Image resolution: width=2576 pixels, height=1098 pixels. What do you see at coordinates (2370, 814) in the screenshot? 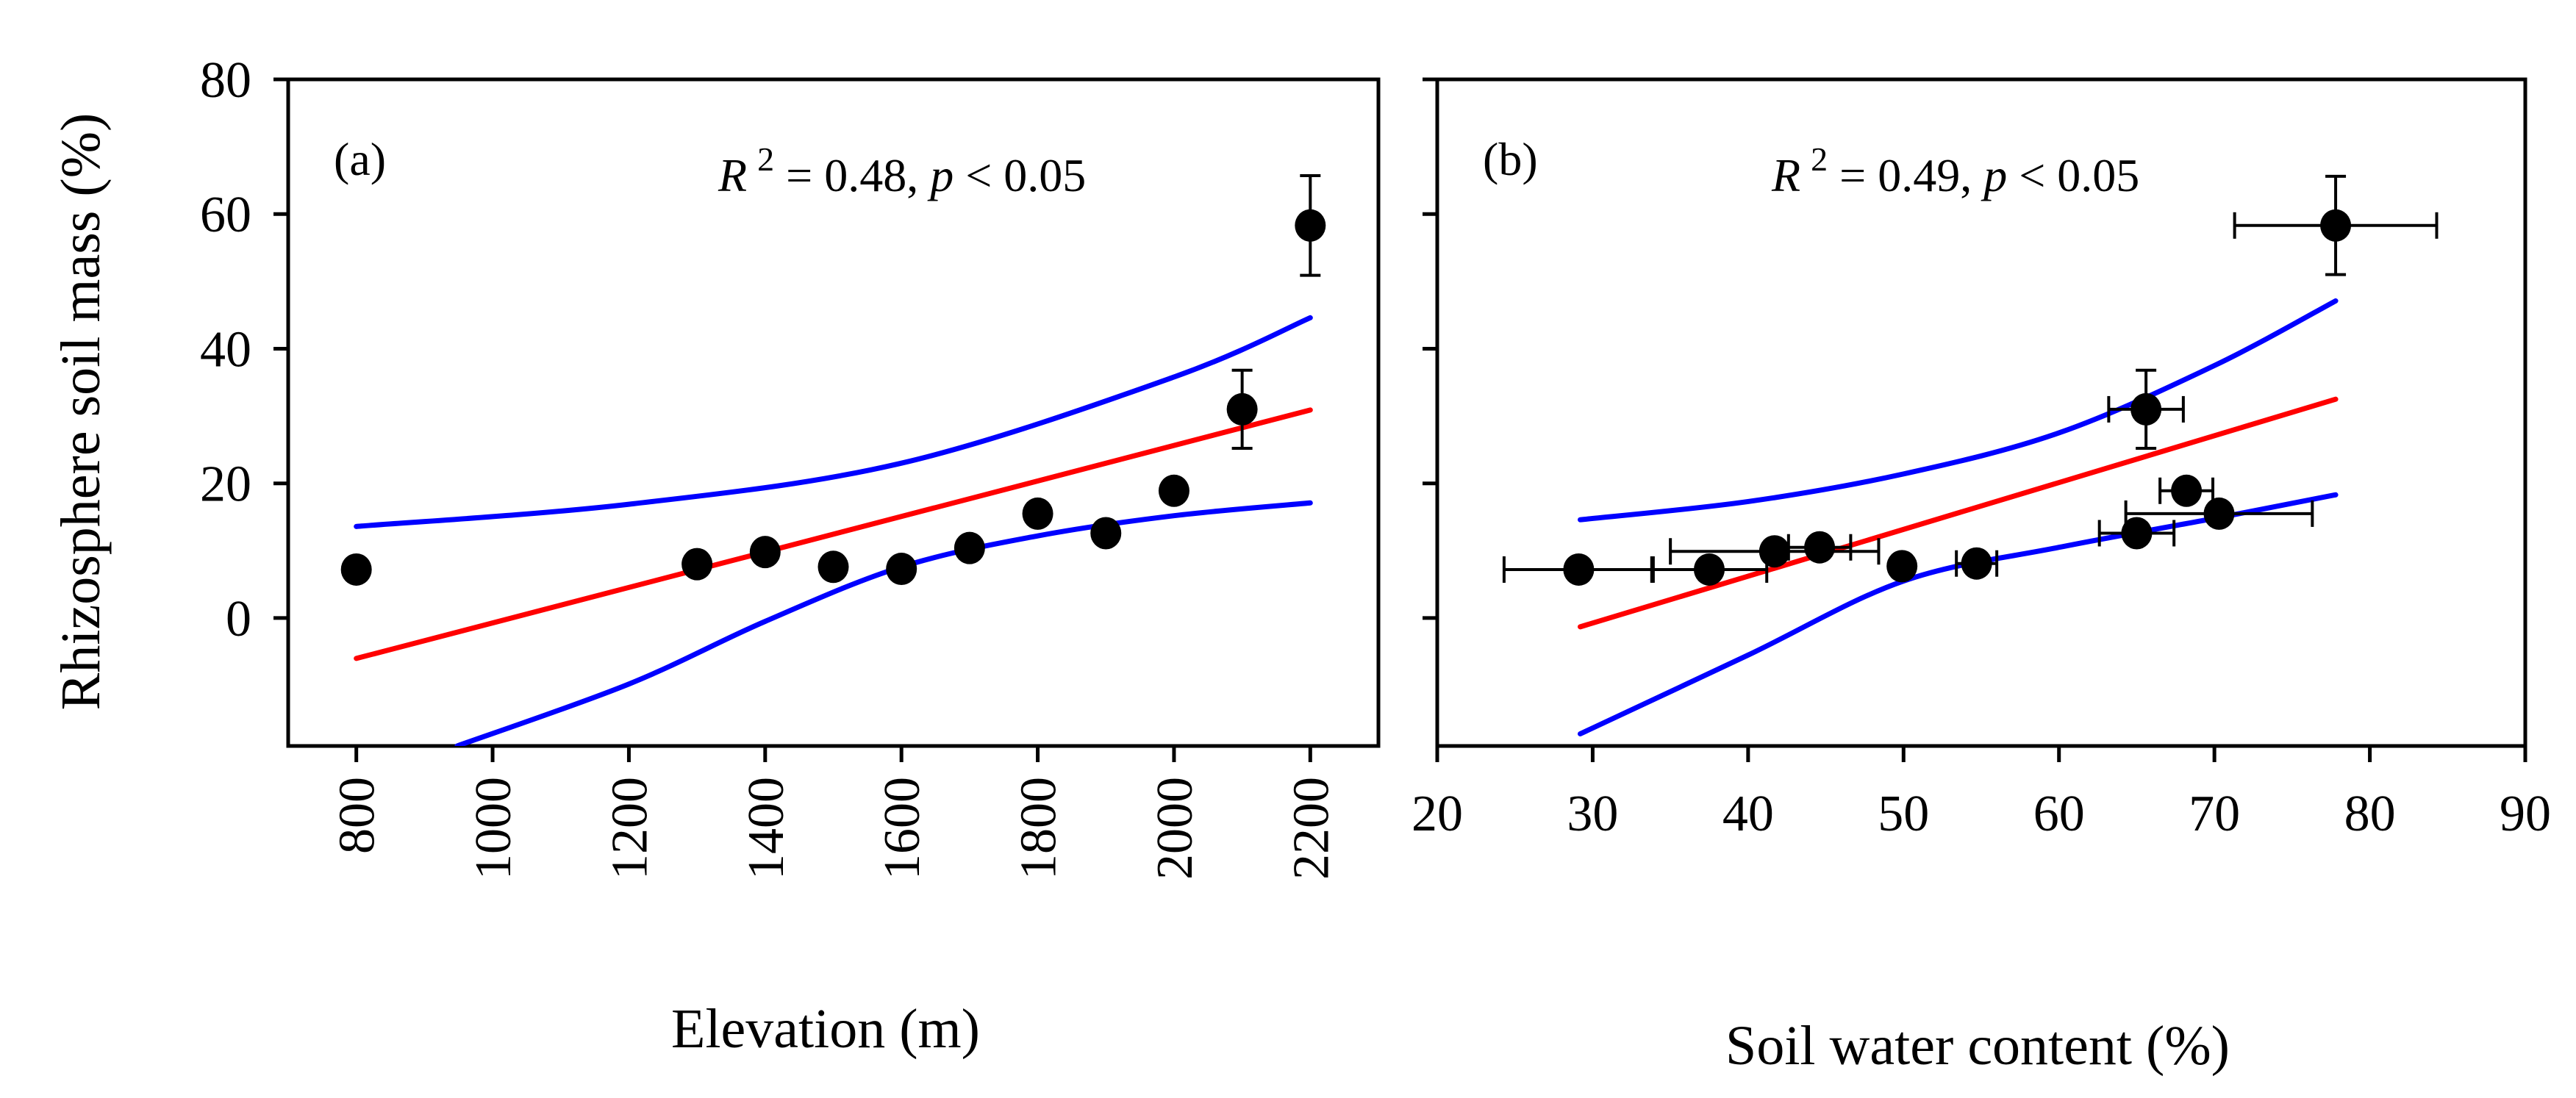
I see `x-tick-label: 80` at bounding box center [2370, 814].